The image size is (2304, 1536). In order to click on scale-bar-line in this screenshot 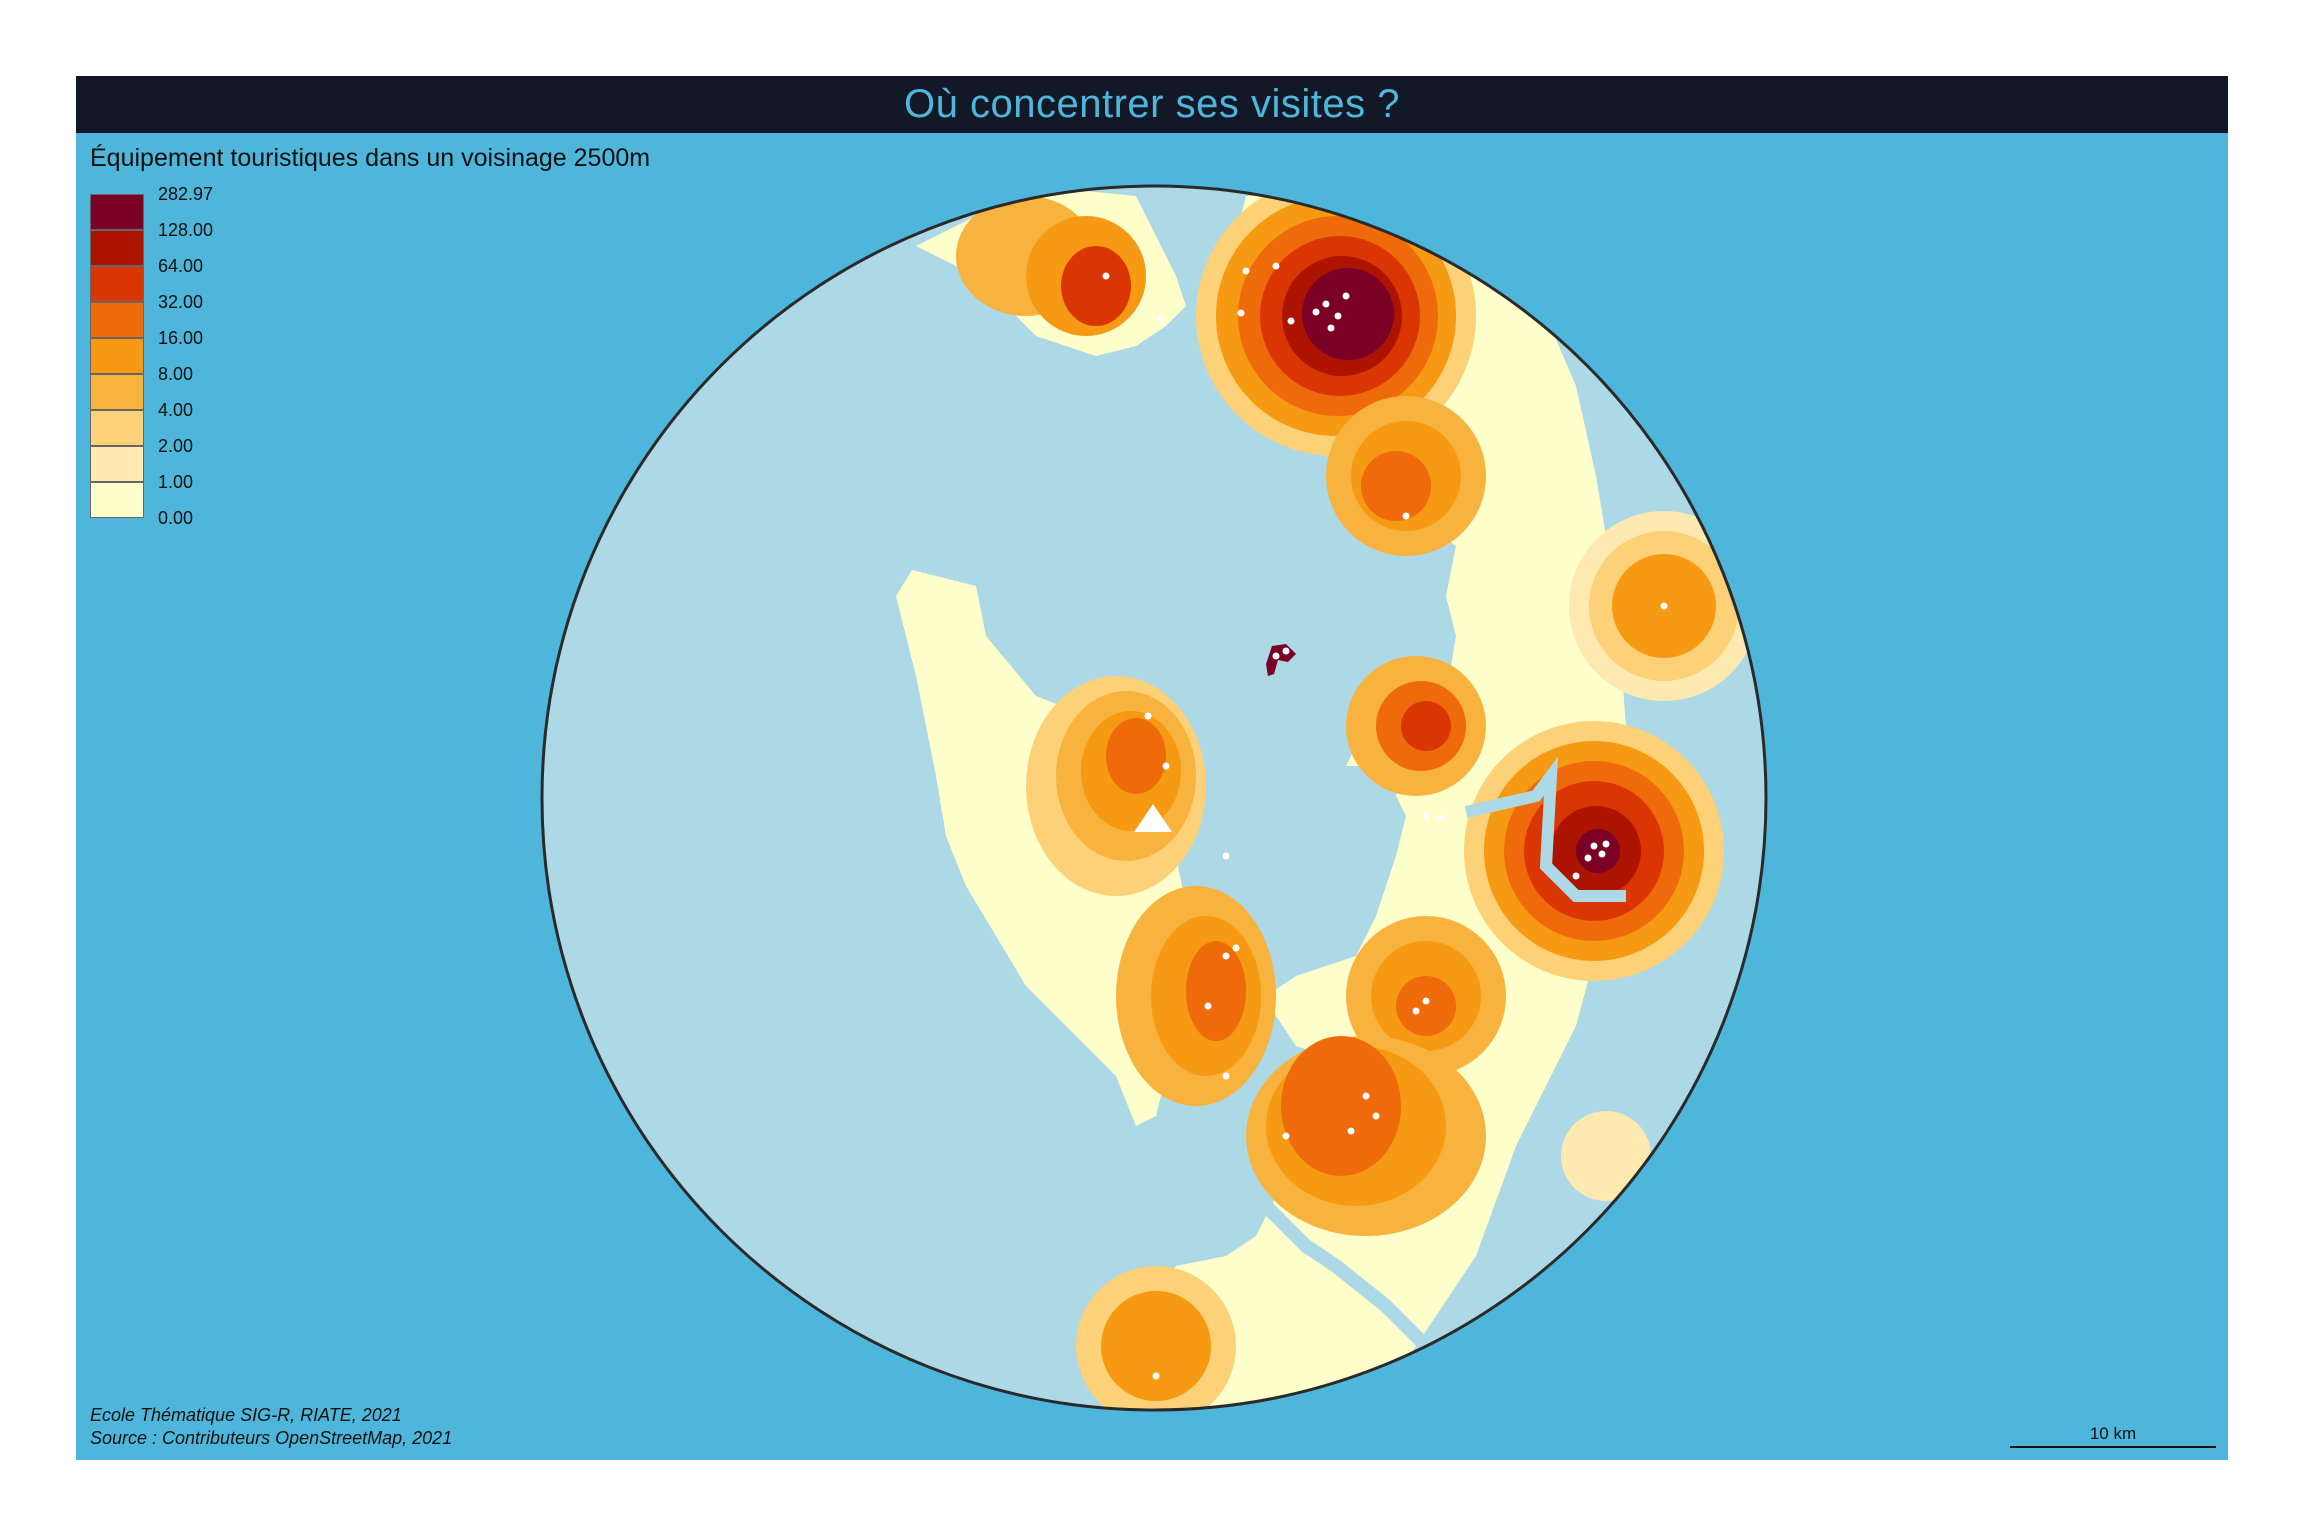, I will do `click(2113, 1447)`.